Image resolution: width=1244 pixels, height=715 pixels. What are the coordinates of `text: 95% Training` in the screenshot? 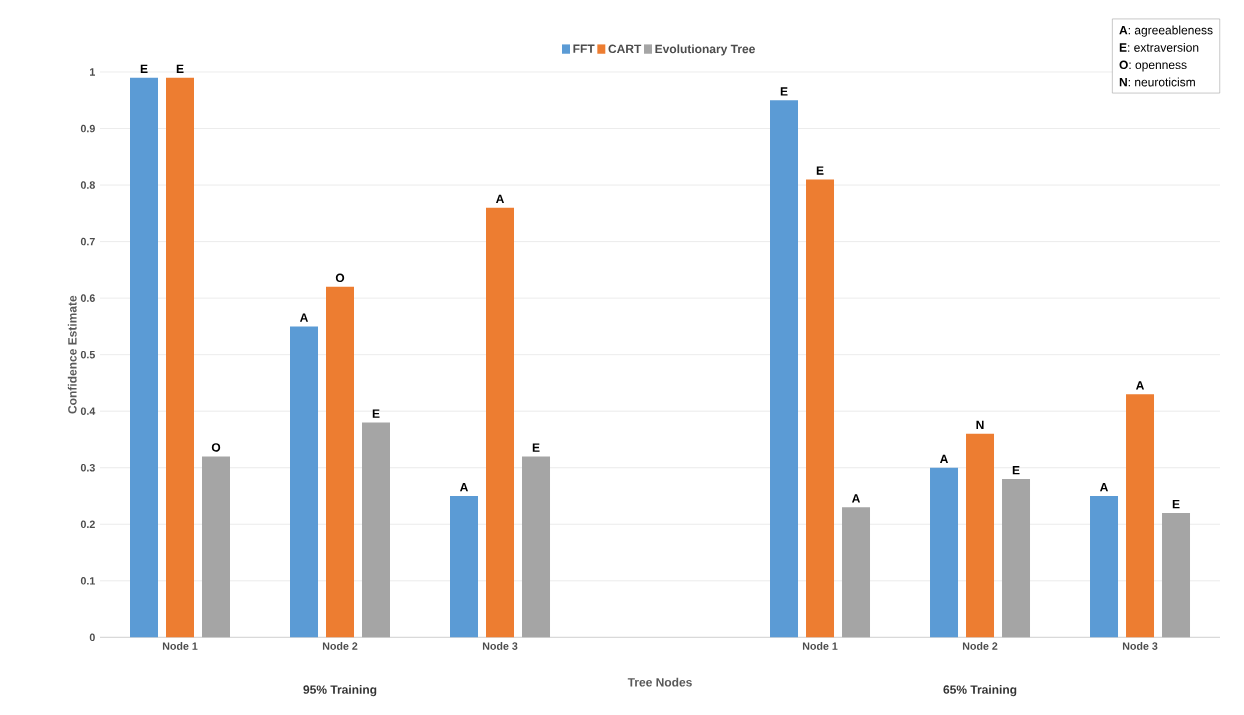 It's located at (340, 691).